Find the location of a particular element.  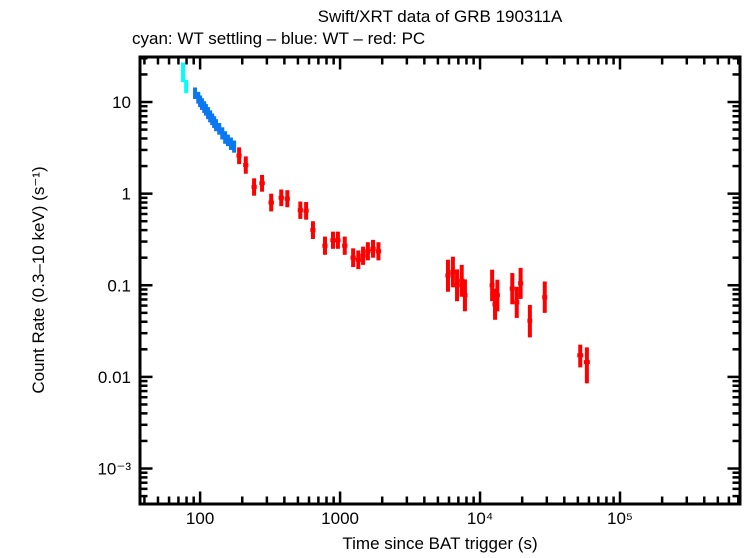

y-tick-label: 0.01 is located at coordinates (114, 377).